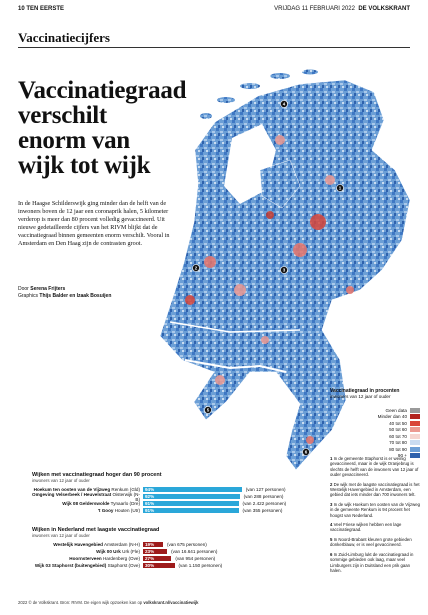 This screenshot has height=615, width=428. I want to click on municipality: Oisterwijk (N-B), so click(126, 496).